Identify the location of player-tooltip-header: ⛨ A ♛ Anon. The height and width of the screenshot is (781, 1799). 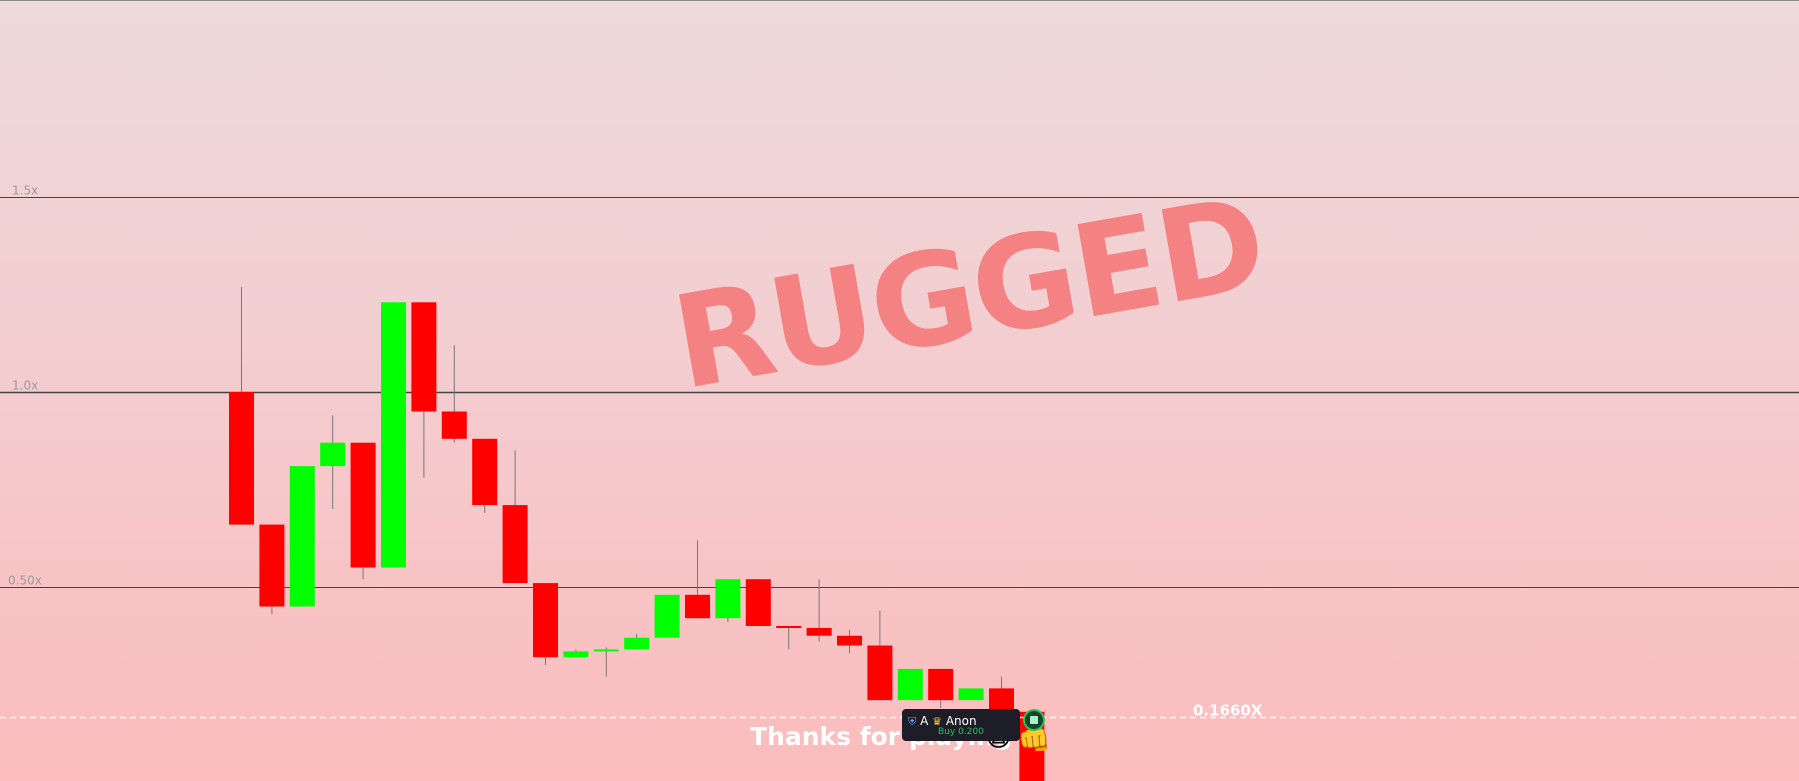
(942, 721).